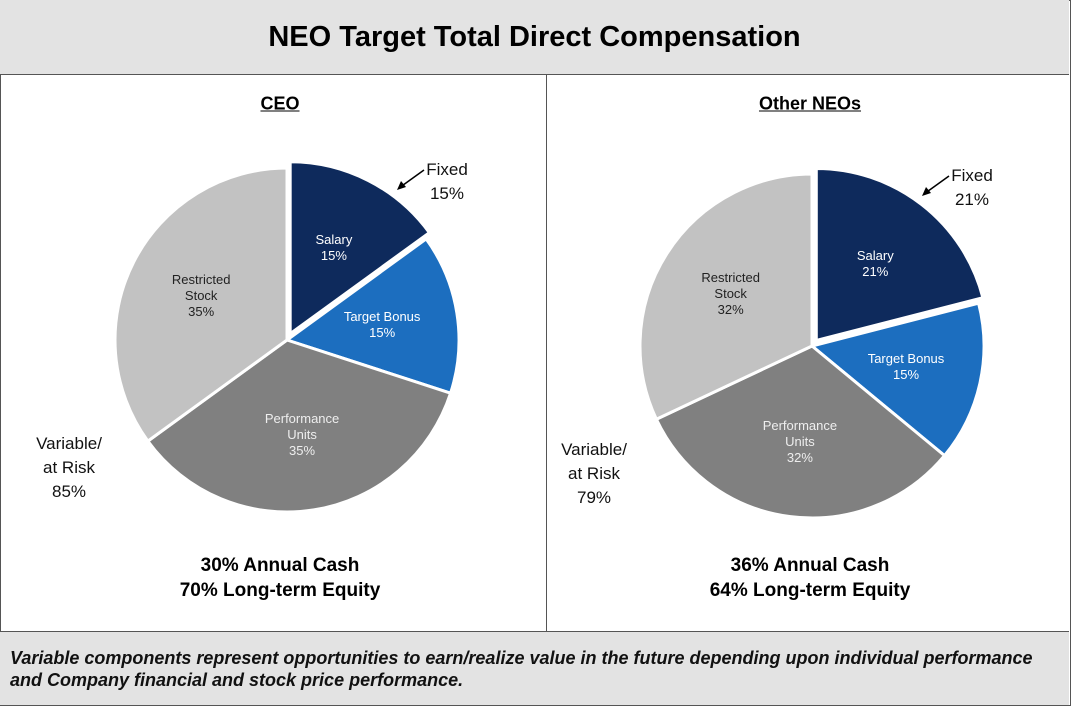  I want to click on summary-note: 70% Long-term Equity, so click(280, 590).